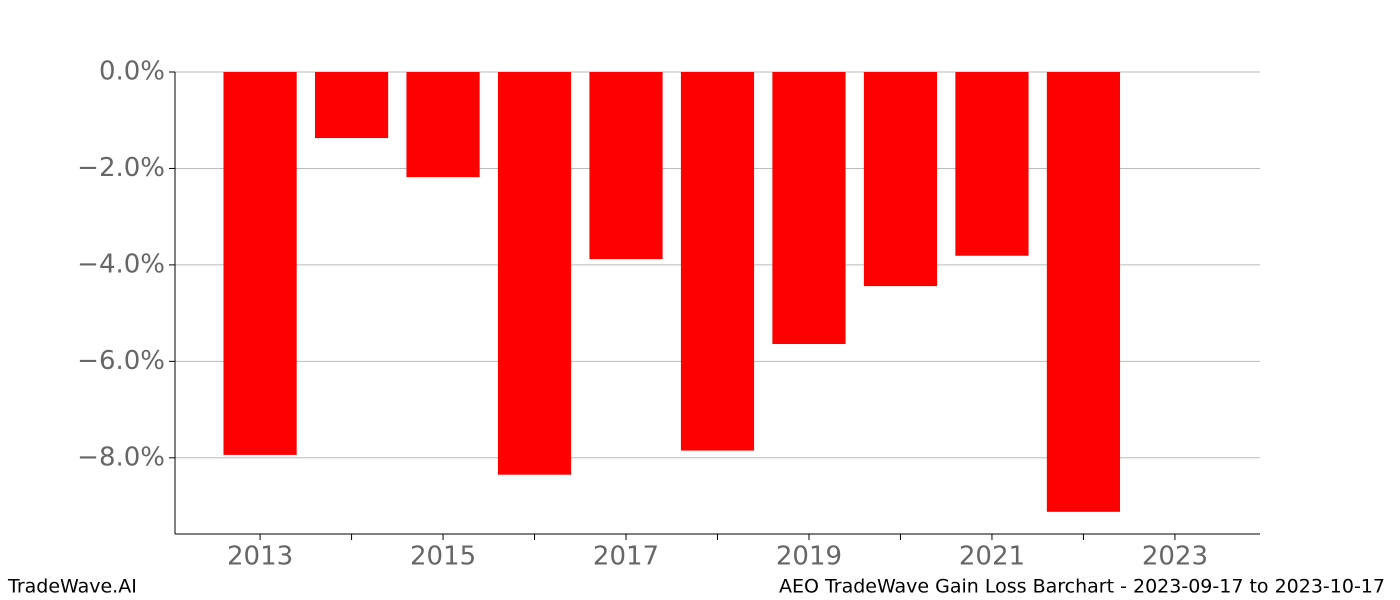 This screenshot has height=600, width=1400. I want to click on x-tick-label: 2021, so click(992, 557).